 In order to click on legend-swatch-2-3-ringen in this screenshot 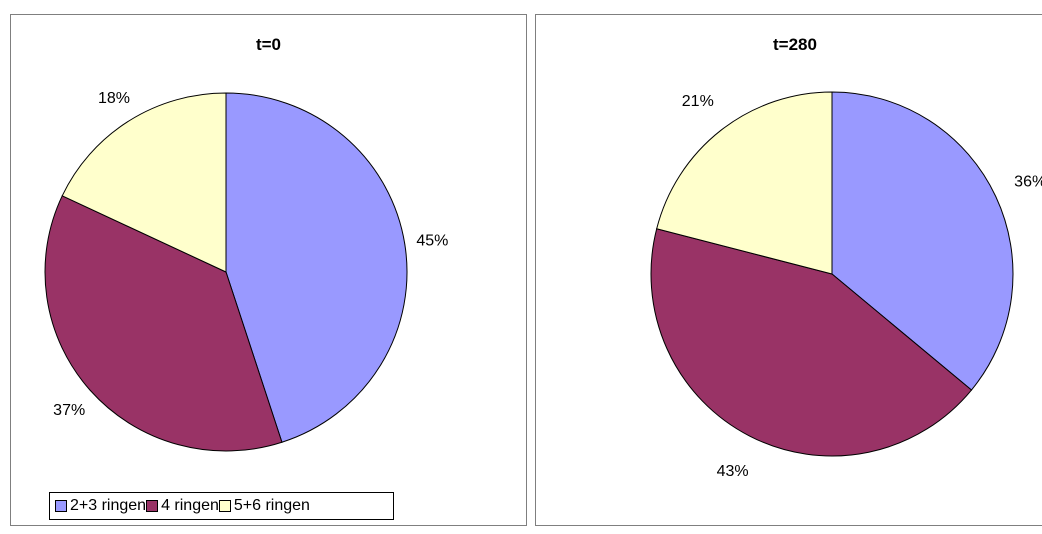, I will do `click(61, 506)`.